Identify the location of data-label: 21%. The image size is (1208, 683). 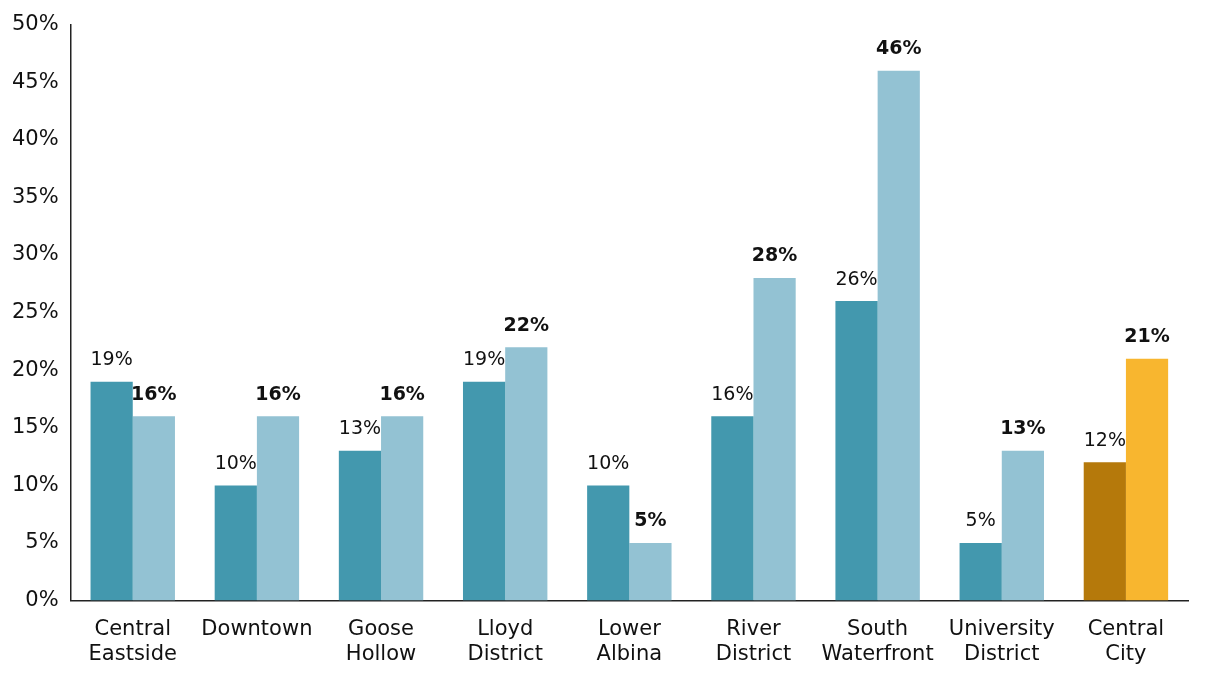
(1147, 335).